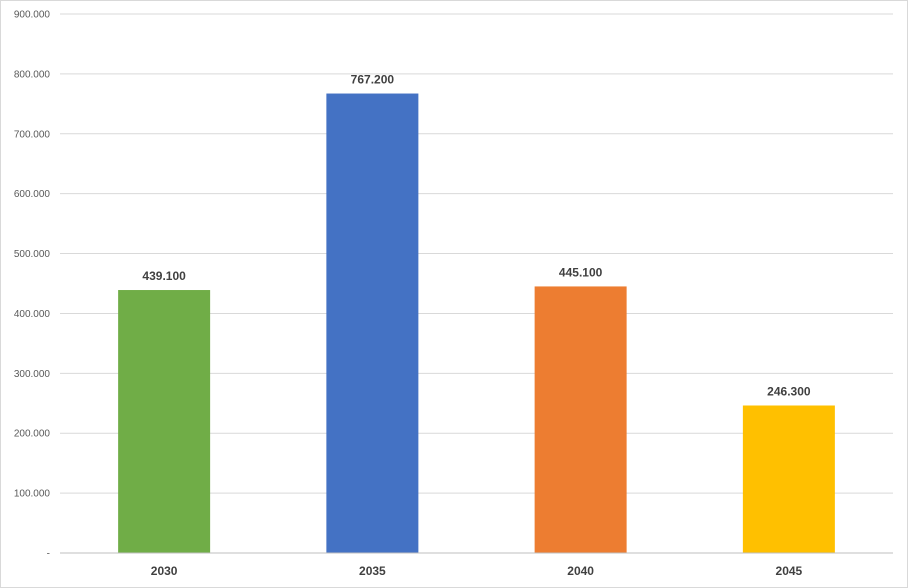 The width and height of the screenshot is (908, 588). What do you see at coordinates (789, 571) in the screenshot?
I see `x-tick-label: 2045` at bounding box center [789, 571].